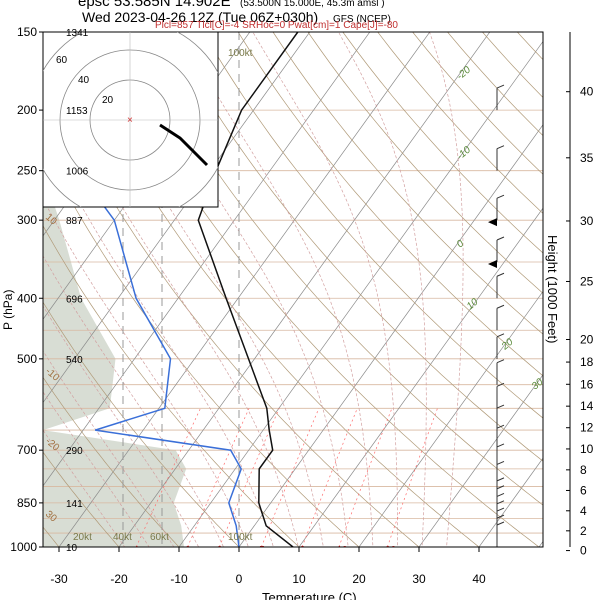 This screenshot has width=600, height=600. Describe the element at coordinates (552, 289) in the screenshot. I see `y2-axis-label: Height (1000 Feet)` at that location.